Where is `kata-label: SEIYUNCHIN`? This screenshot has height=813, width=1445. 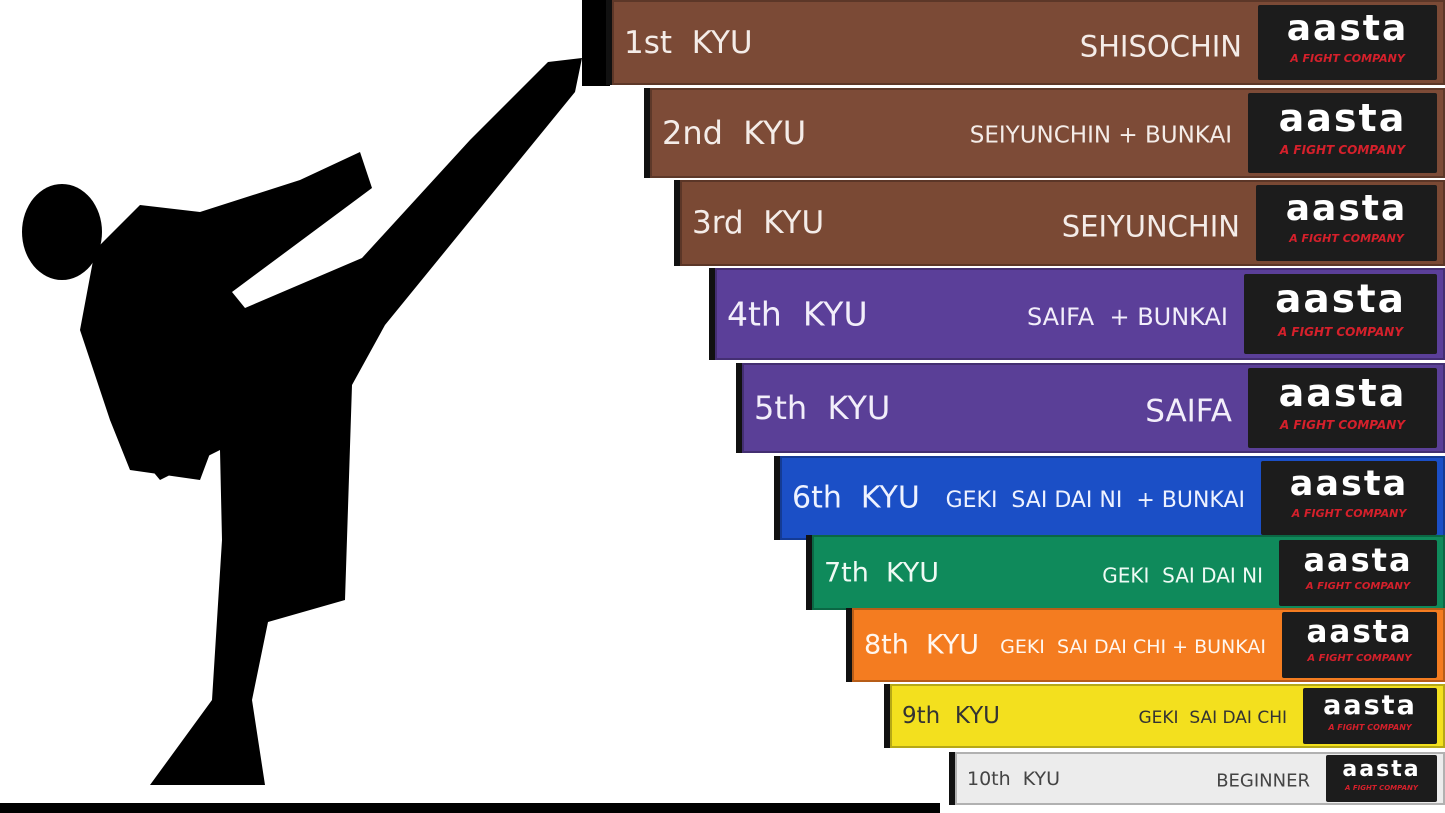 kata-label: SEIYUNCHIN is located at coordinates (1150, 226).